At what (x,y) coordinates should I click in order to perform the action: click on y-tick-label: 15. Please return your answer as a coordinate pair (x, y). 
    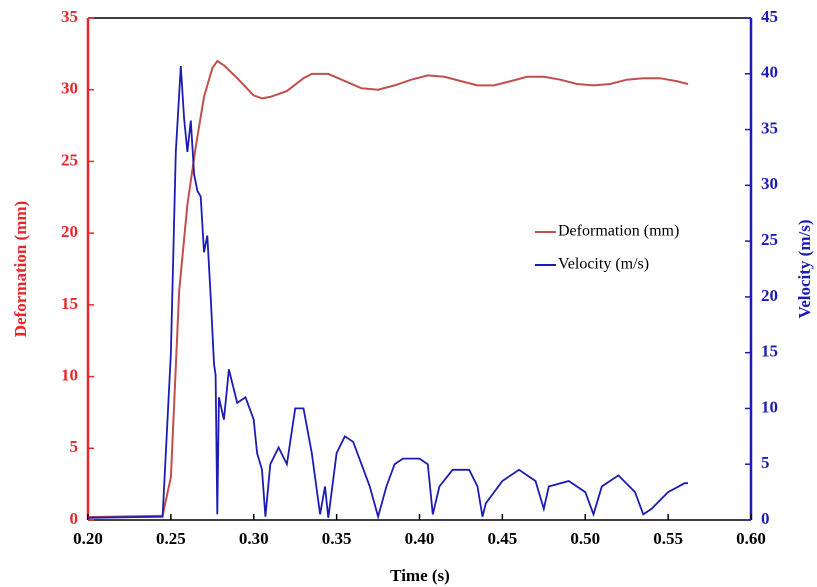
    Looking at the image, I should click on (69, 303).